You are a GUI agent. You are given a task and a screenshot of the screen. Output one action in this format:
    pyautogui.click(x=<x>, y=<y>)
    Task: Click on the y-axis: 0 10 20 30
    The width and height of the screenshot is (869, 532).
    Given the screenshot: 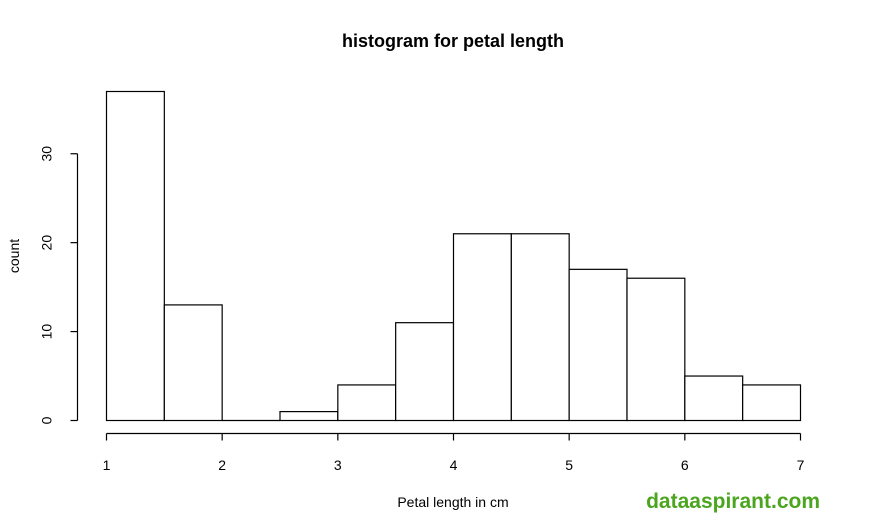 What is the action you would take?
    pyautogui.click(x=59, y=285)
    